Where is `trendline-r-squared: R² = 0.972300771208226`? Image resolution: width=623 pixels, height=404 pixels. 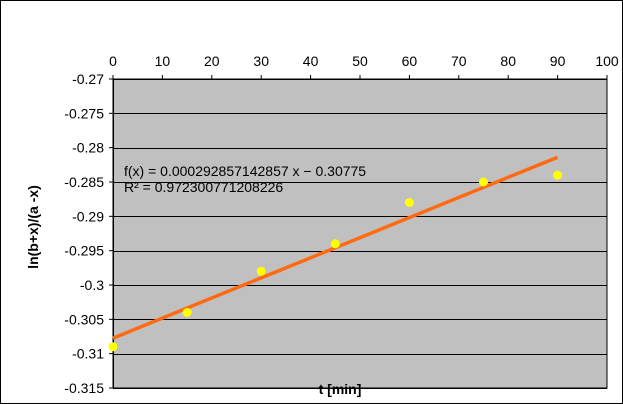
trendline-r-squared: R² = 0.972300771208226 is located at coordinates (203, 187).